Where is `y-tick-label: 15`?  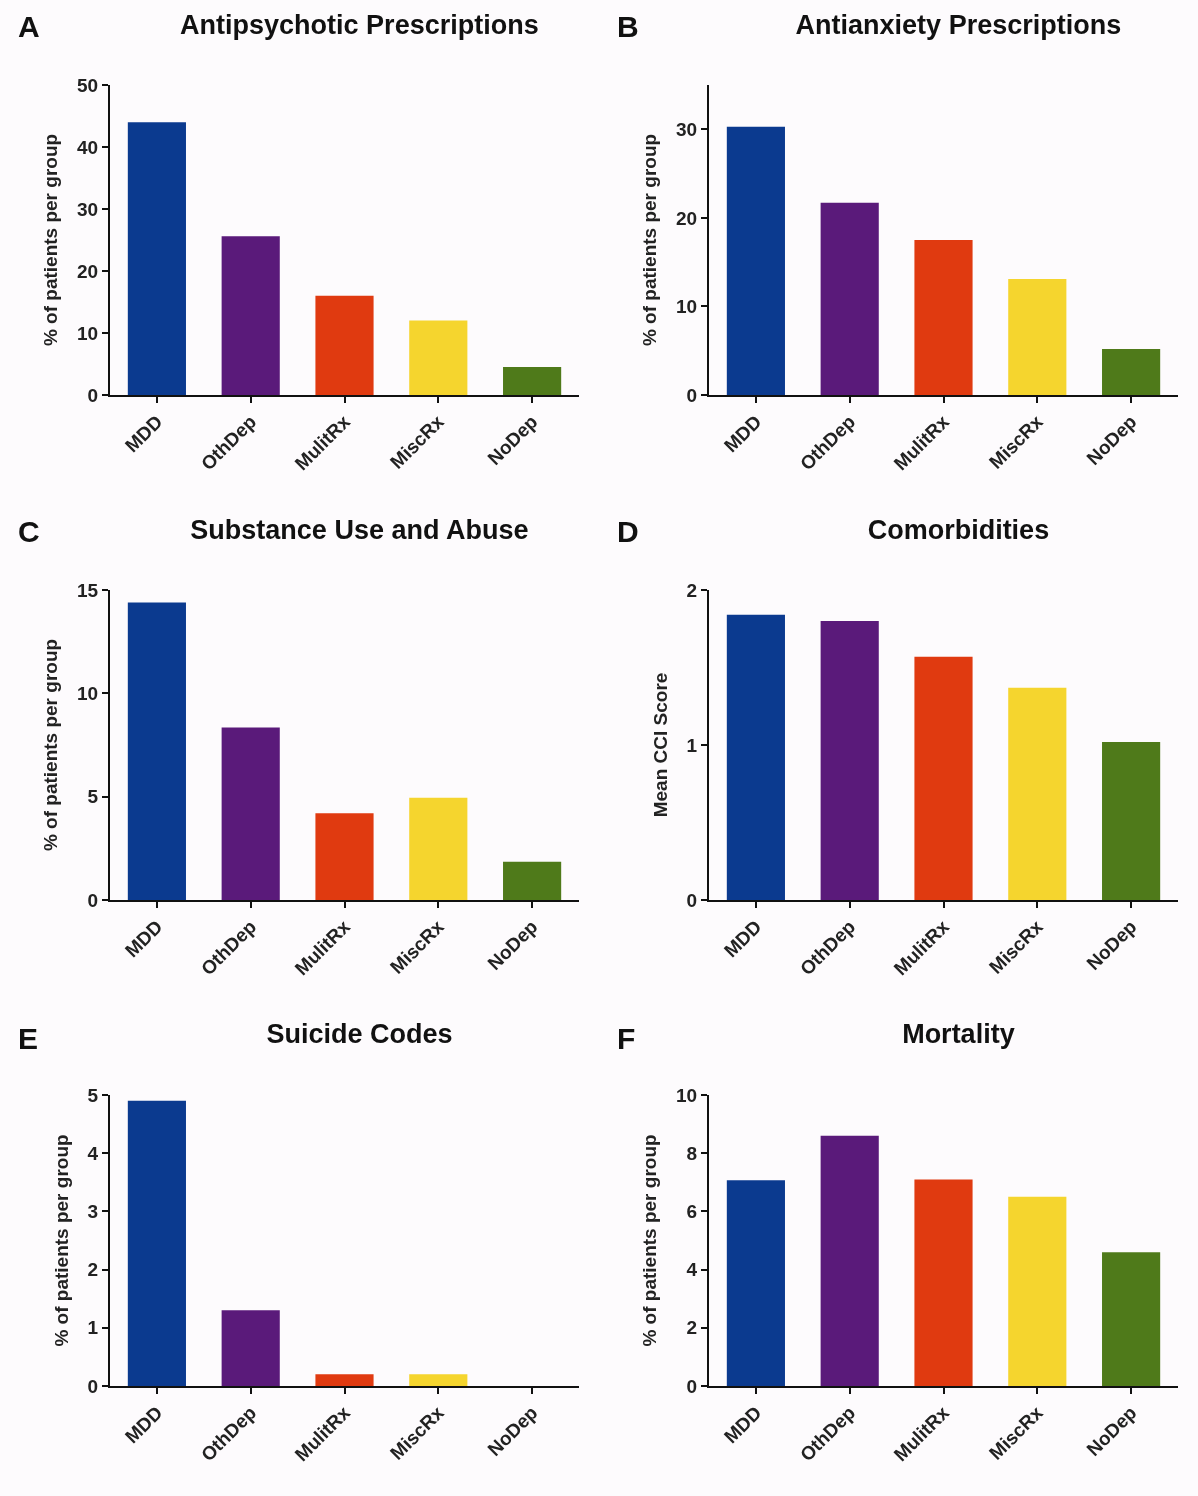 y-tick-label: 15 is located at coordinates (88, 590).